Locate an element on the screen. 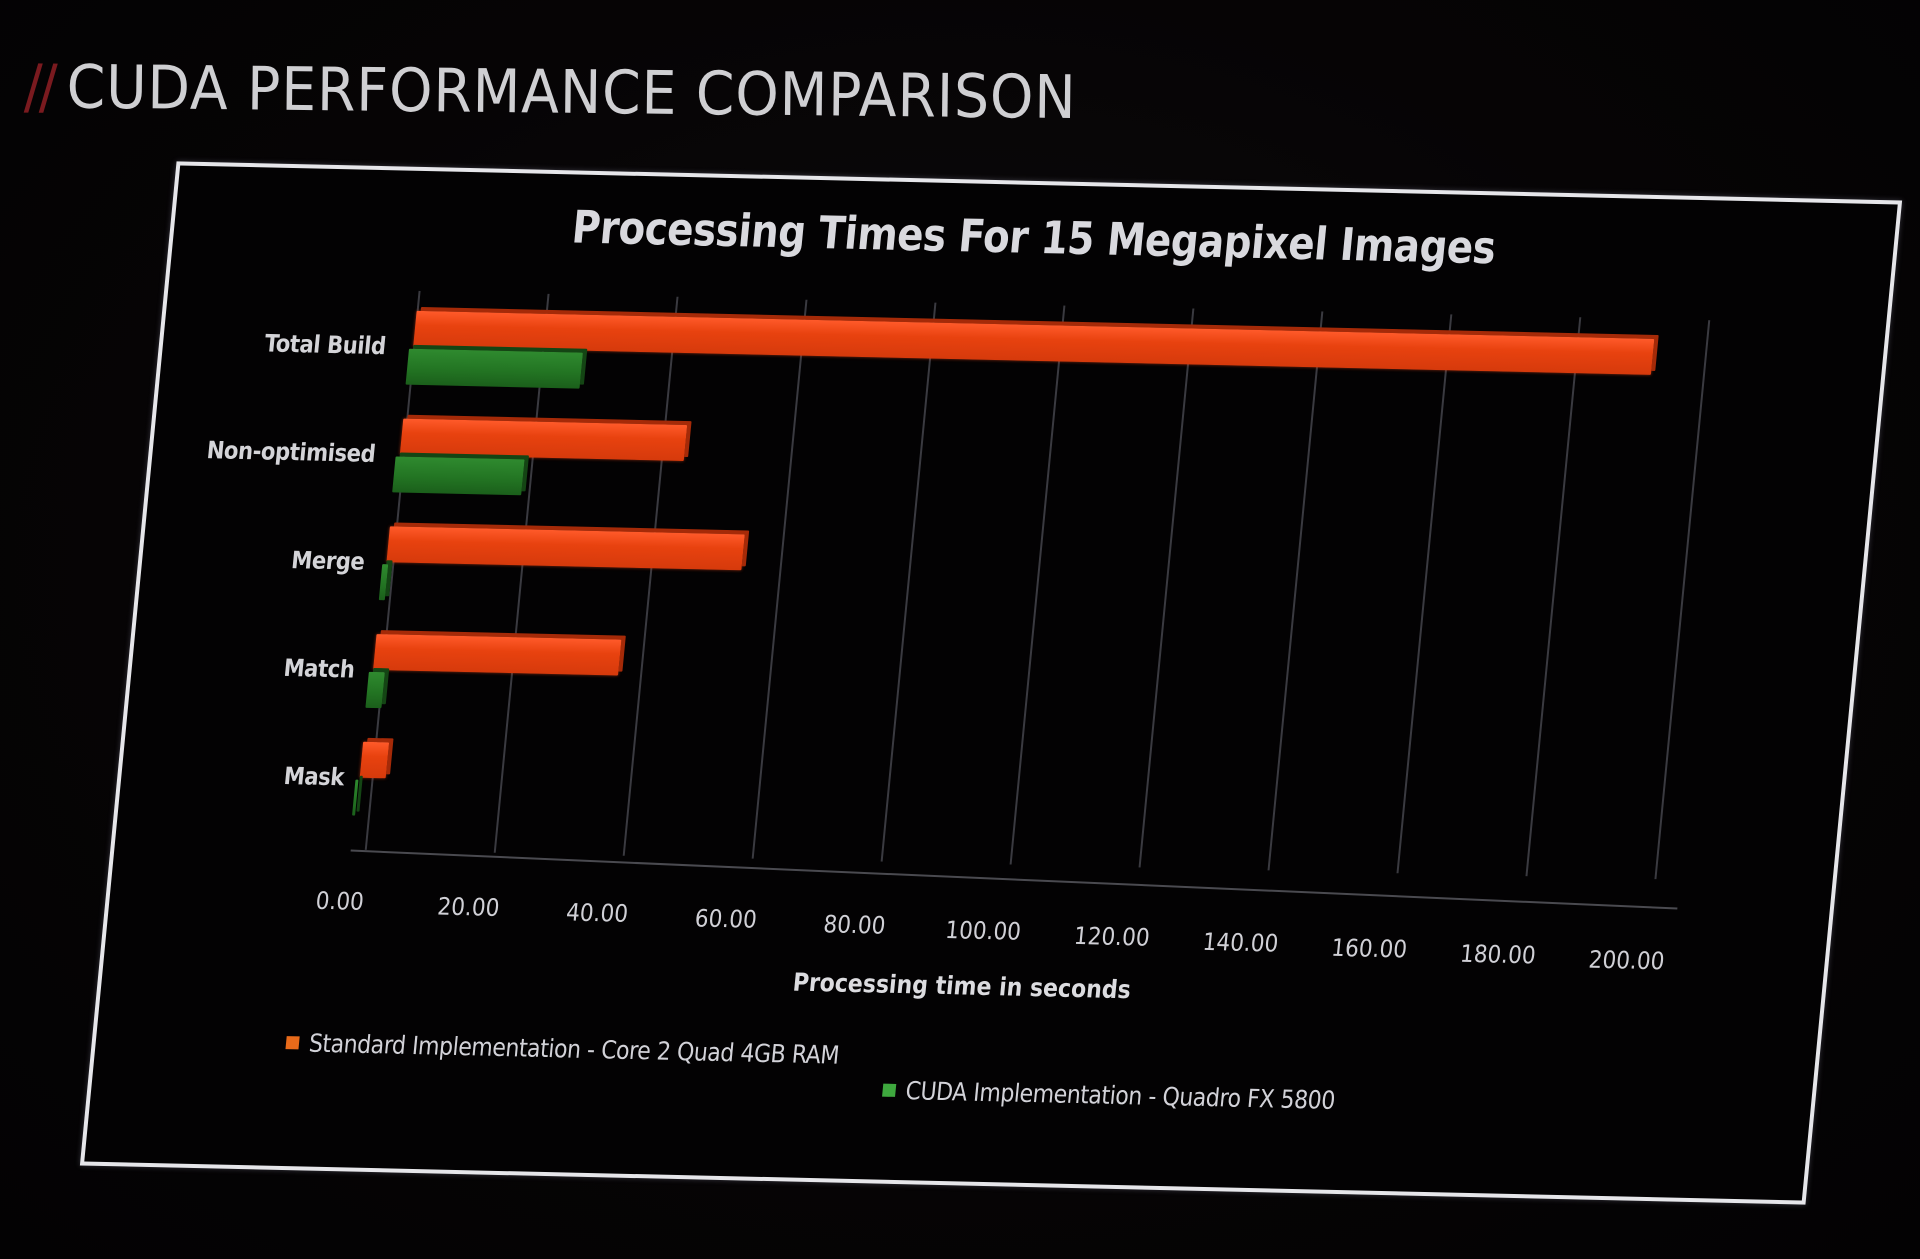 Image resolution: width=1920 pixels, height=1259 pixels. title-slashes: // is located at coordinates (39, 87).